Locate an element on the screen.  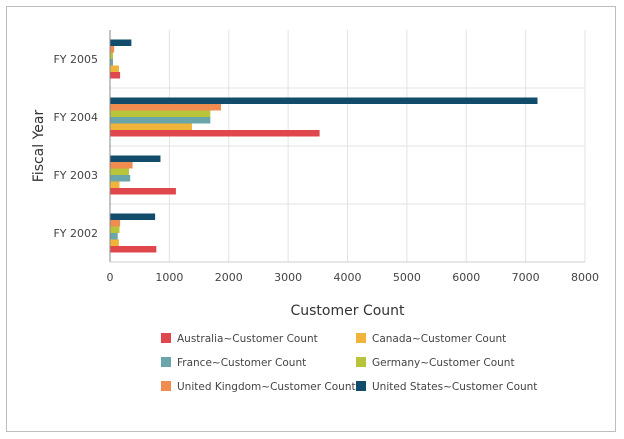
legend-label: Canada~Customer Count is located at coordinates (439, 339).